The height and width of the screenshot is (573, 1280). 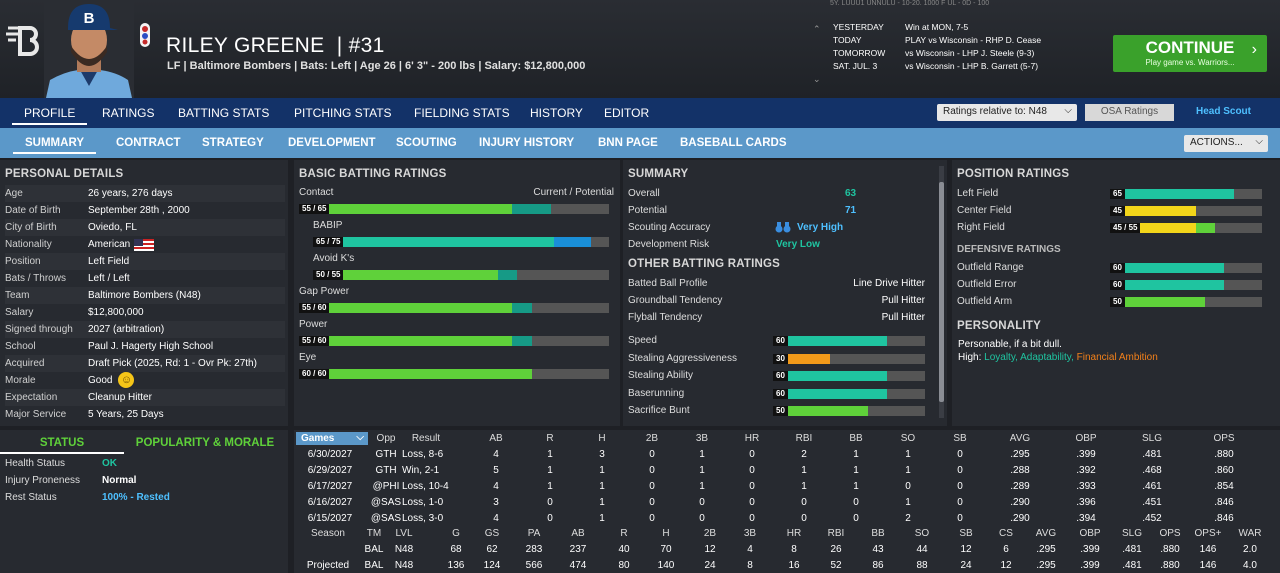 What do you see at coordinates (1208, 533) in the screenshot?
I see `season-header: OPS+` at bounding box center [1208, 533].